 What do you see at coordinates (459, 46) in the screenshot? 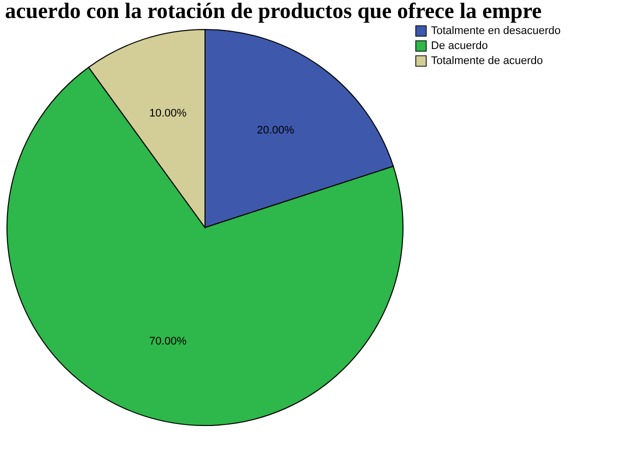
I see `legend-label: De acuerdo` at bounding box center [459, 46].